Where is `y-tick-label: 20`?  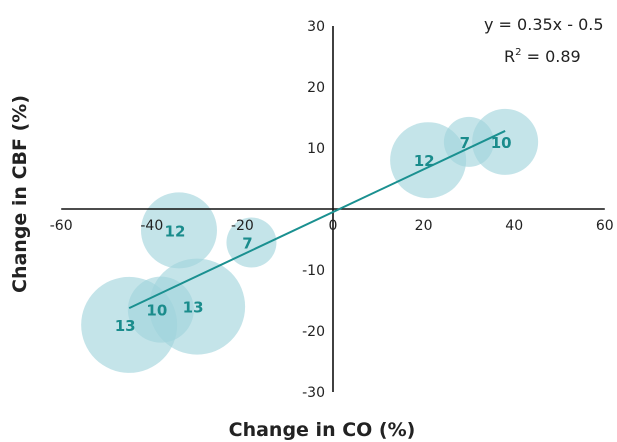 y-tick-label: 20 is located at coordinates (316, 88).